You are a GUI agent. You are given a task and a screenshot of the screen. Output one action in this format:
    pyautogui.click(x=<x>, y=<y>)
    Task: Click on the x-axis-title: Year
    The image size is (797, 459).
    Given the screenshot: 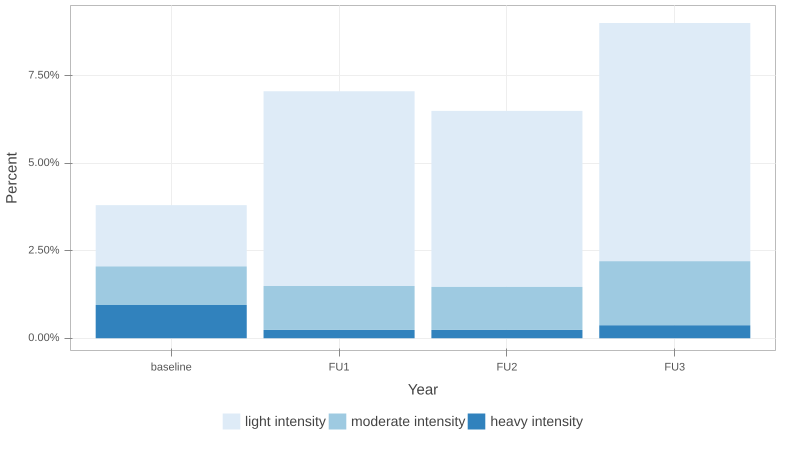 What is the action you would take?
    pyautogui.click(x=423, y=390)
    